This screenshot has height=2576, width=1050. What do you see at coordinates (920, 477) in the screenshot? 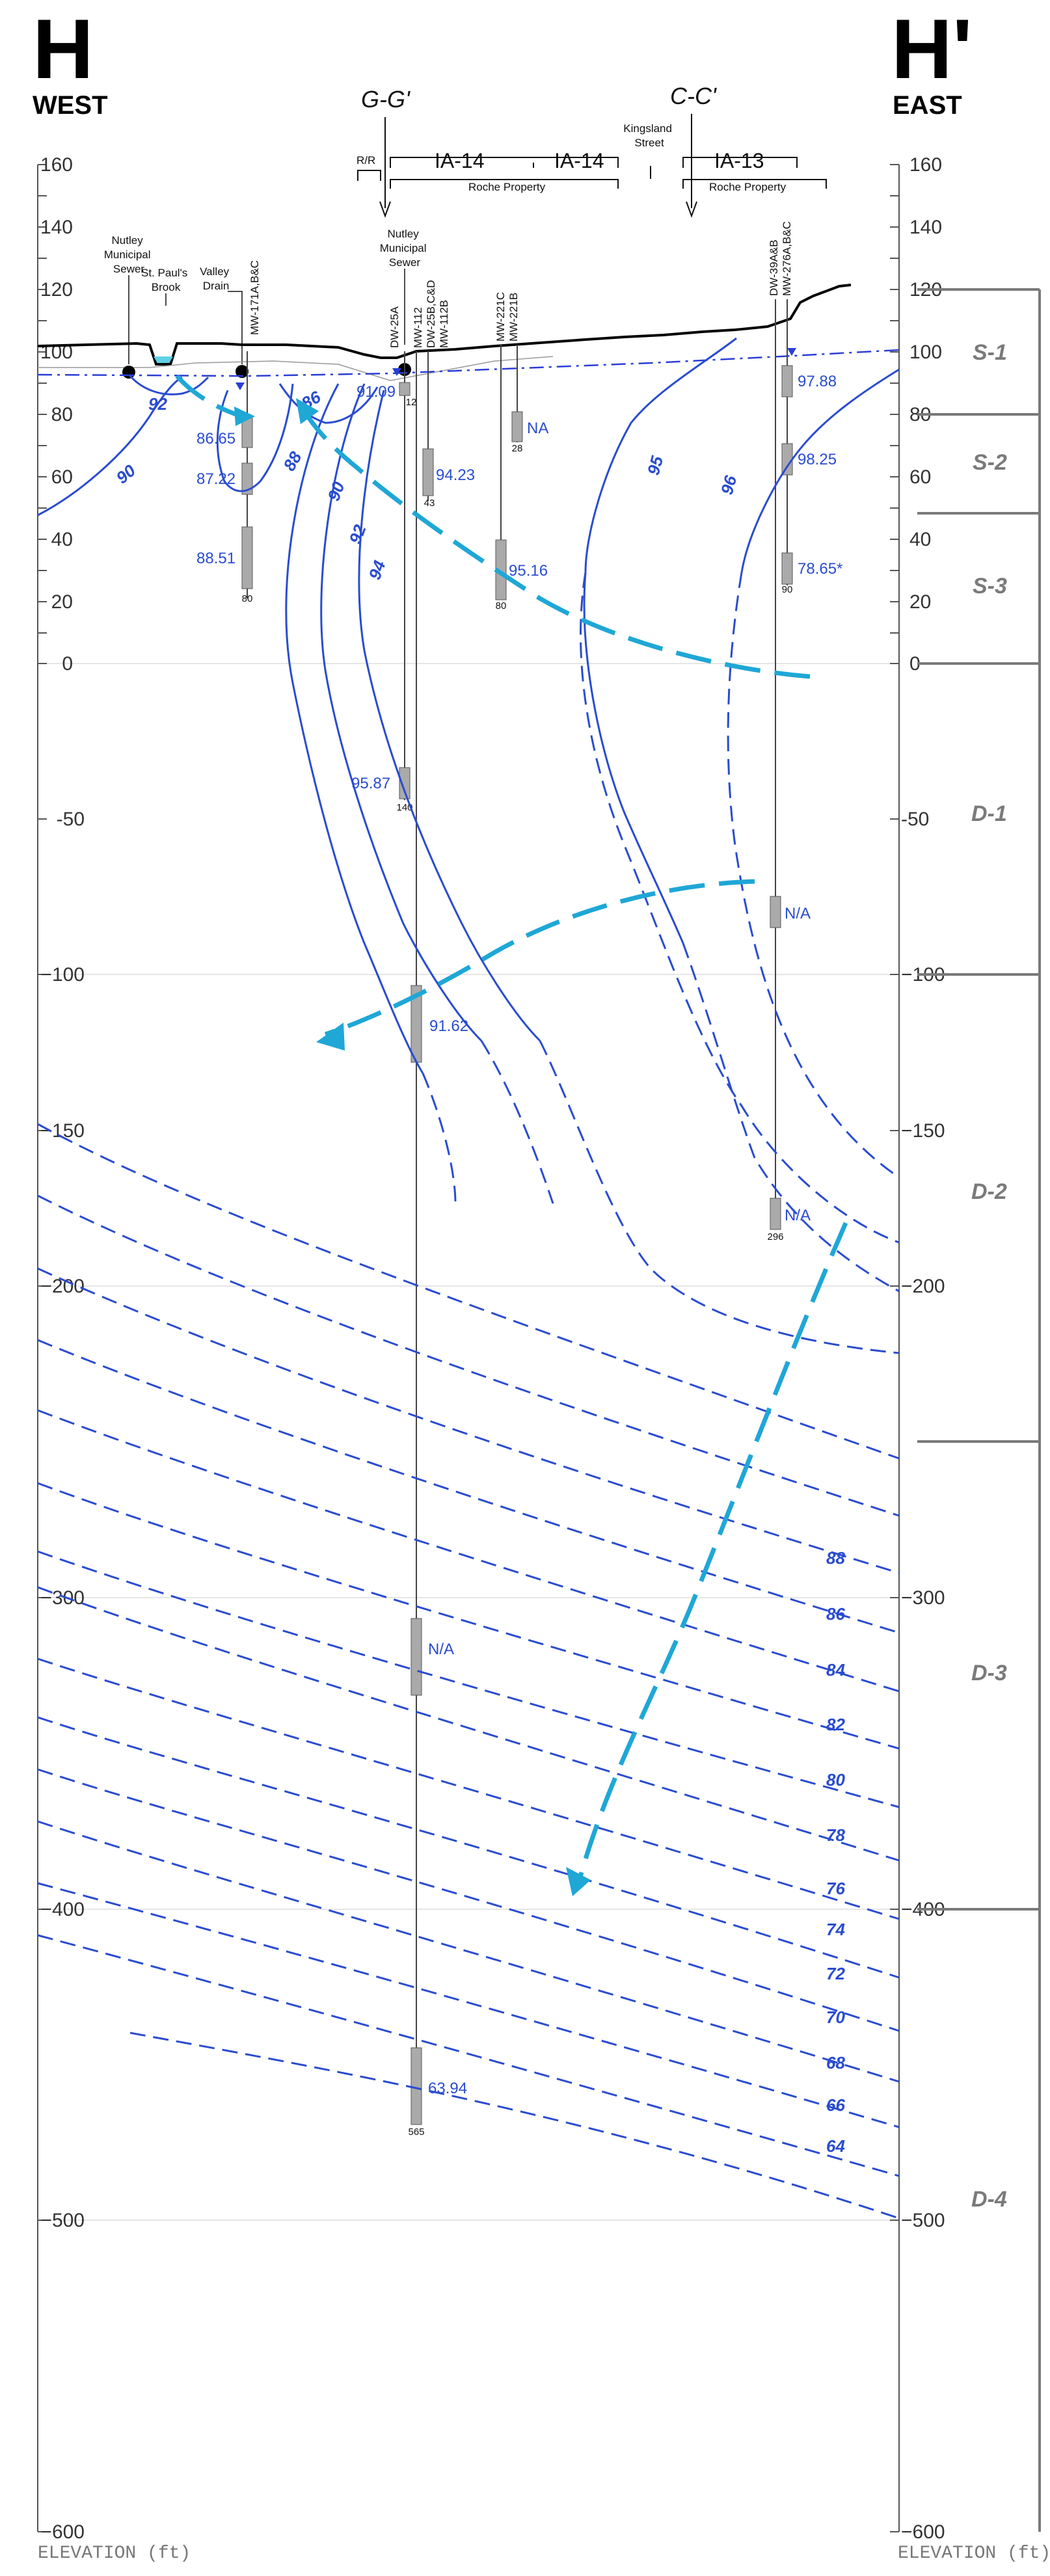
I see `right-tick-label: 60` at bounding box center [920, 477].